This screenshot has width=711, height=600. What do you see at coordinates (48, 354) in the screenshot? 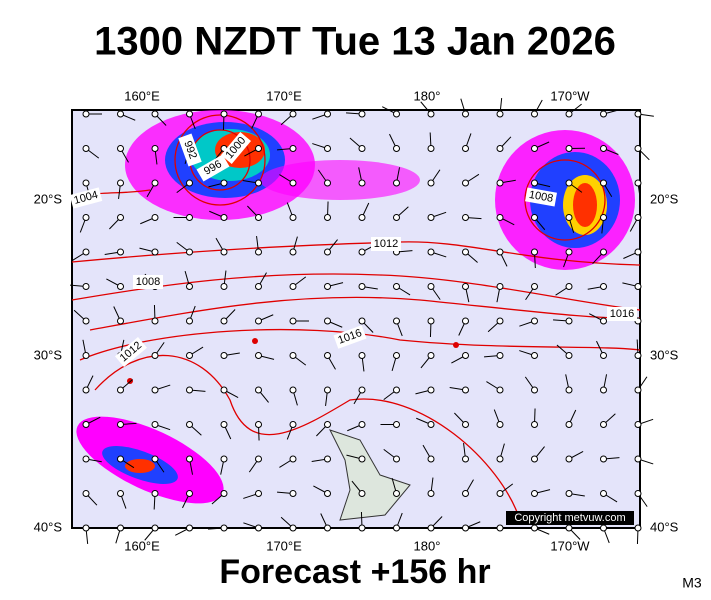
I see `lat-label: 30°S` at bounding box center [48, 354].